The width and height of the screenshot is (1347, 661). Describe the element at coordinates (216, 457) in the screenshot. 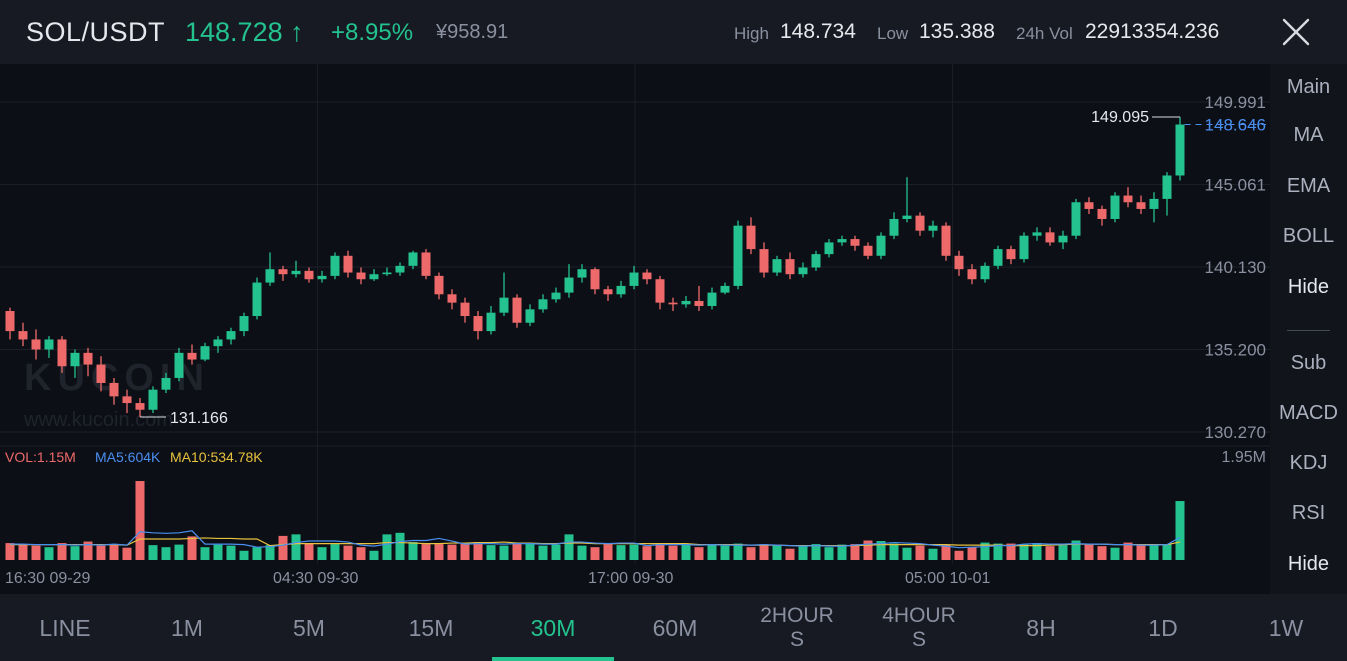

I see `ma10-legend: MA10:534.78K` at that location.